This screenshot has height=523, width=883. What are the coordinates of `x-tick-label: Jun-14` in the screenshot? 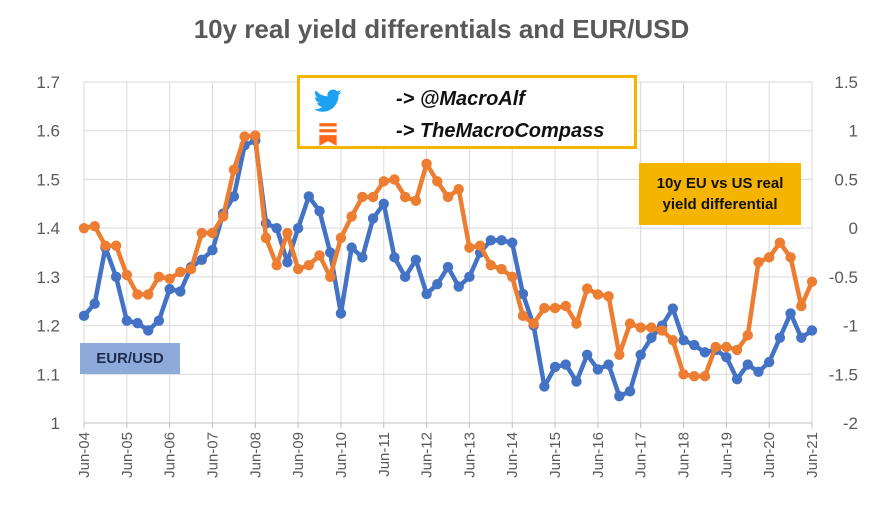 It's located at (512, 455).